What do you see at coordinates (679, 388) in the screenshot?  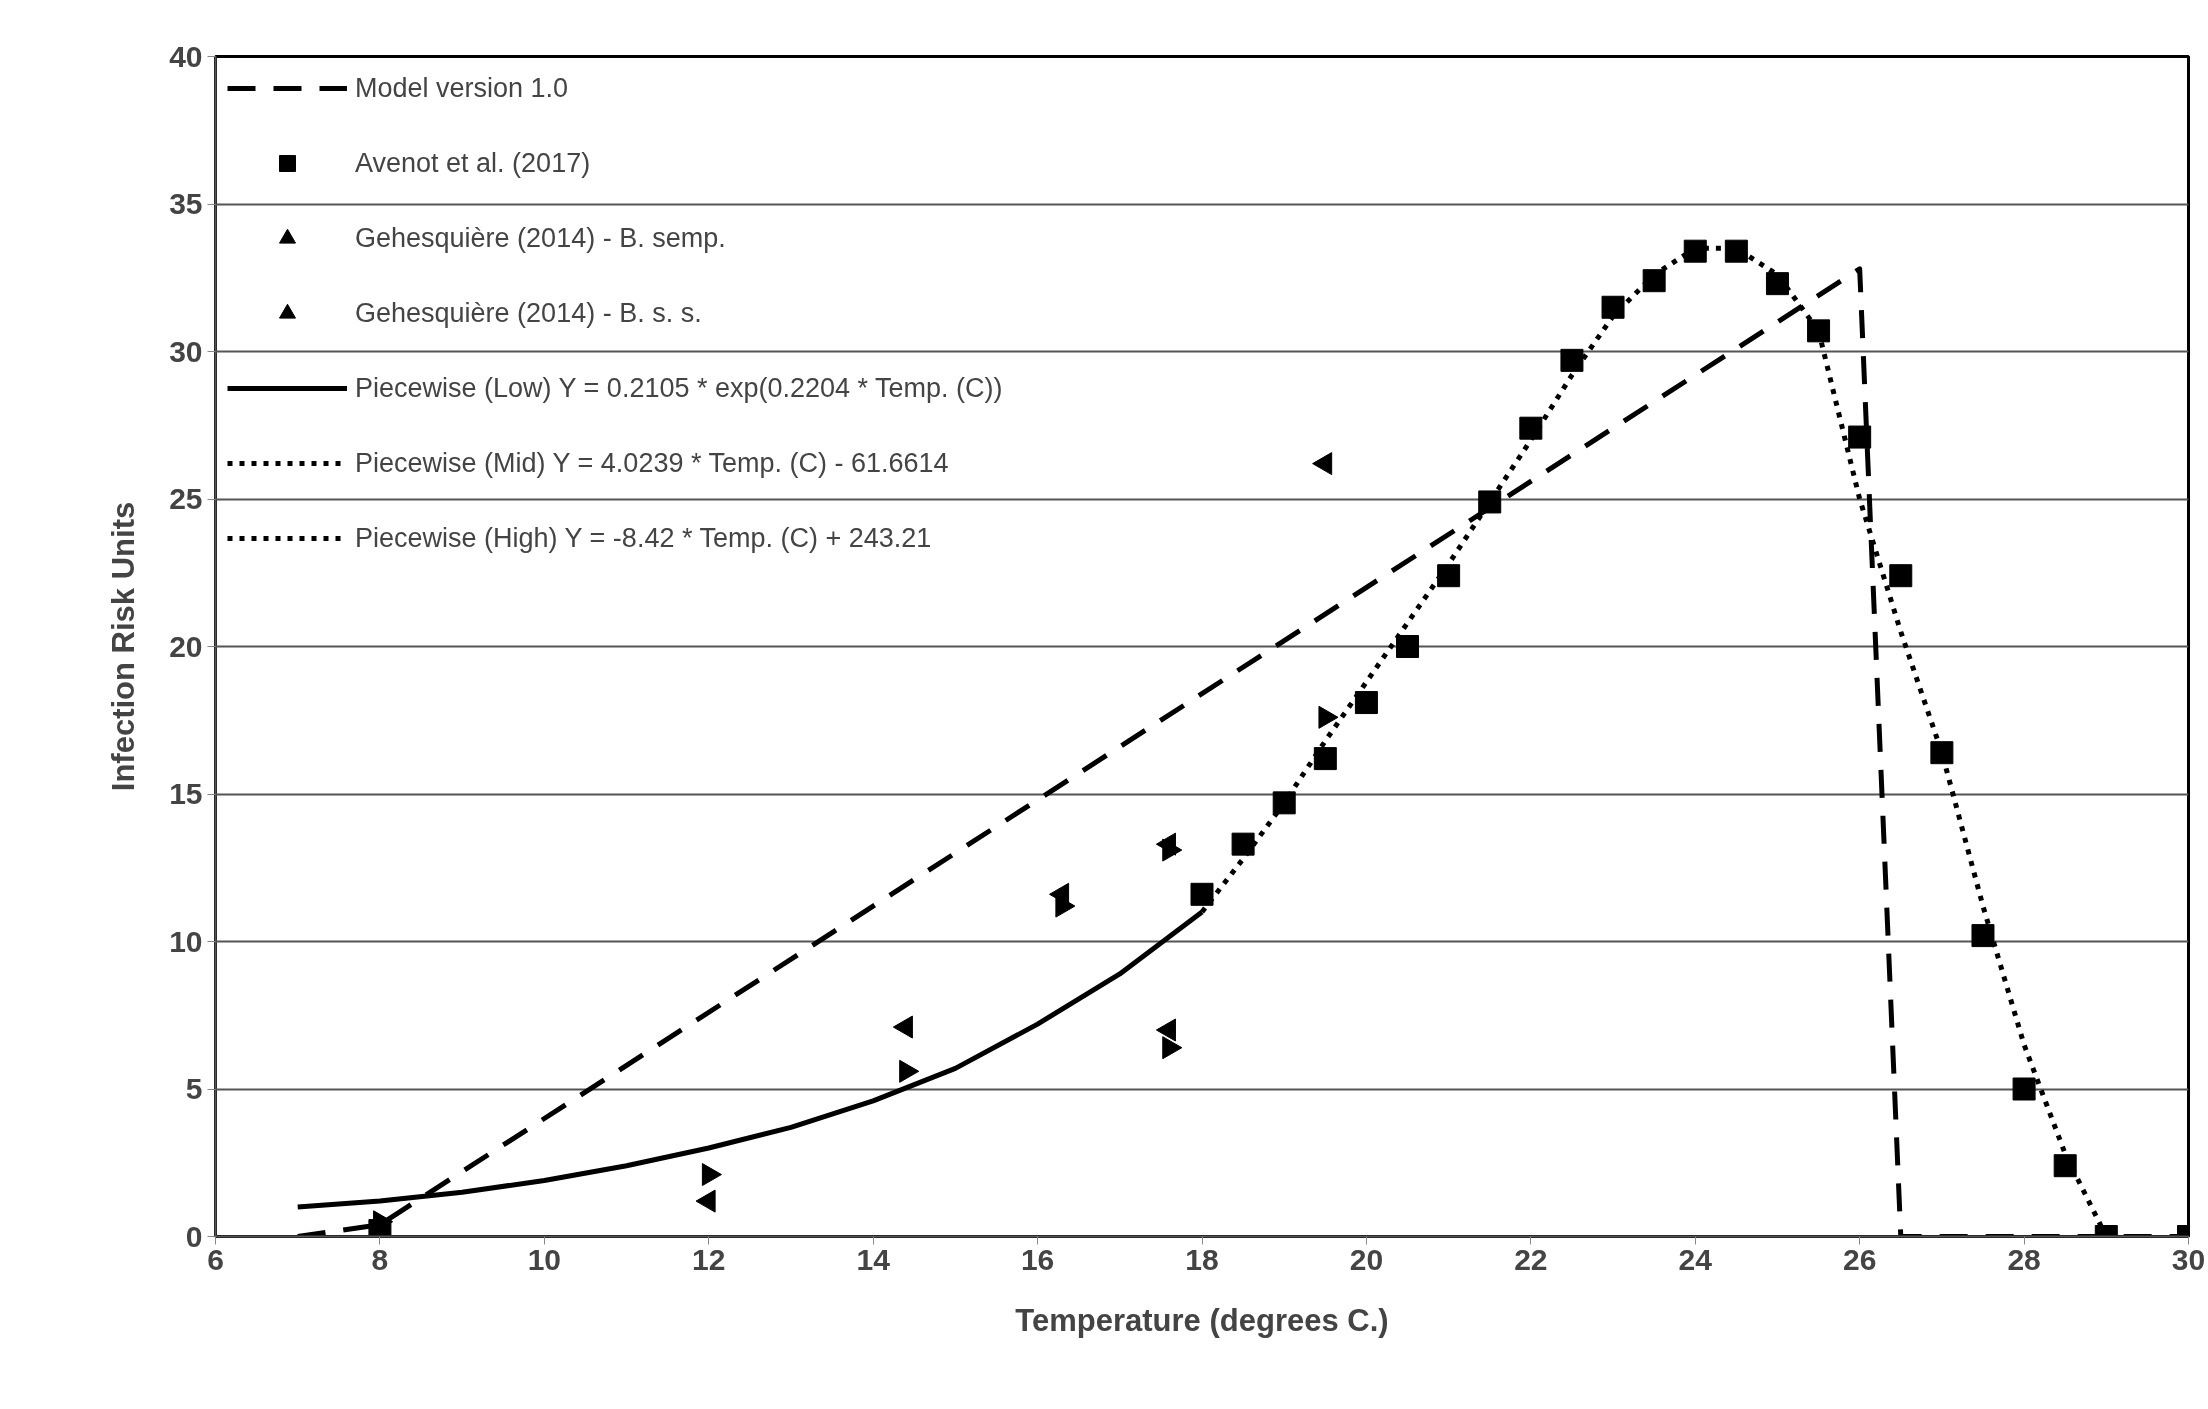 I see `legend-label: Piecewise (Low) Y = 0.2105 * exp(0.2204 * Temp. (C))` at bounding box center [679, 388].